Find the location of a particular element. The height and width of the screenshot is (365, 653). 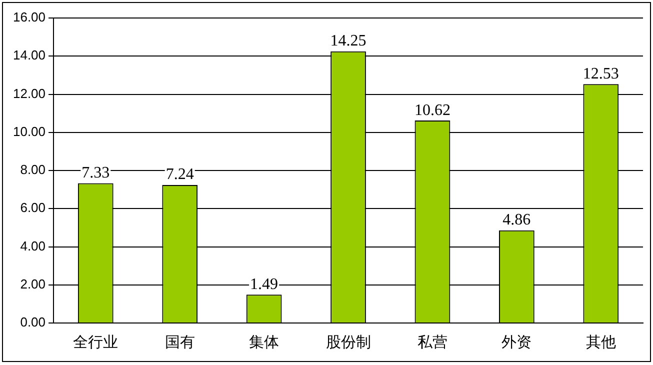

data-label: 14.25 is located at coordinates (348, 41).